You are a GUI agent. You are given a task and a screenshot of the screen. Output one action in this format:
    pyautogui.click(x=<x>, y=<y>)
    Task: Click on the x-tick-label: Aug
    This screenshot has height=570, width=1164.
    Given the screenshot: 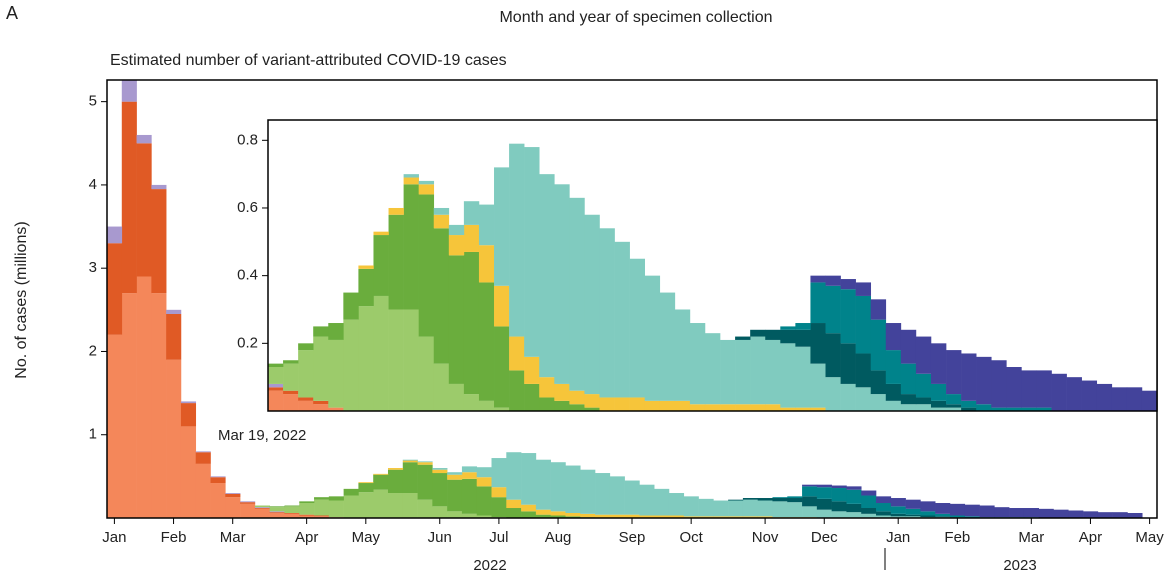 What is the action you would take?
    pyautogui.click(x=558, y=537)
    